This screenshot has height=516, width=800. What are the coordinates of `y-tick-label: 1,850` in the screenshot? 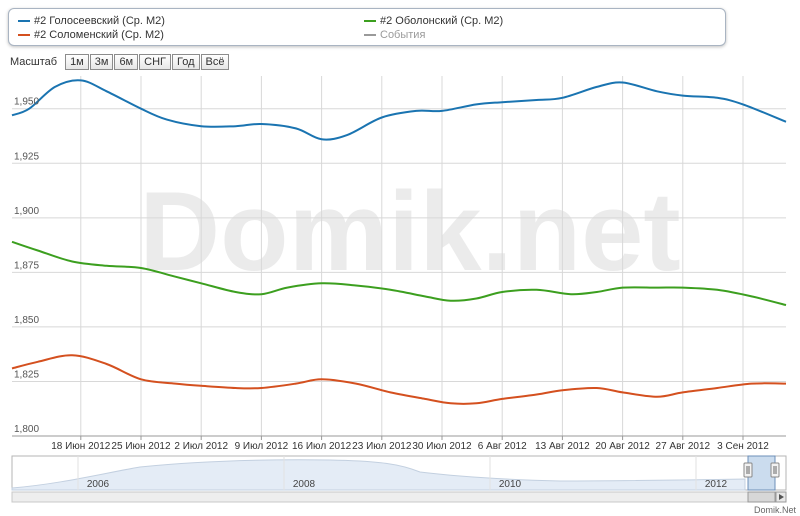 It's located at (26, 320).